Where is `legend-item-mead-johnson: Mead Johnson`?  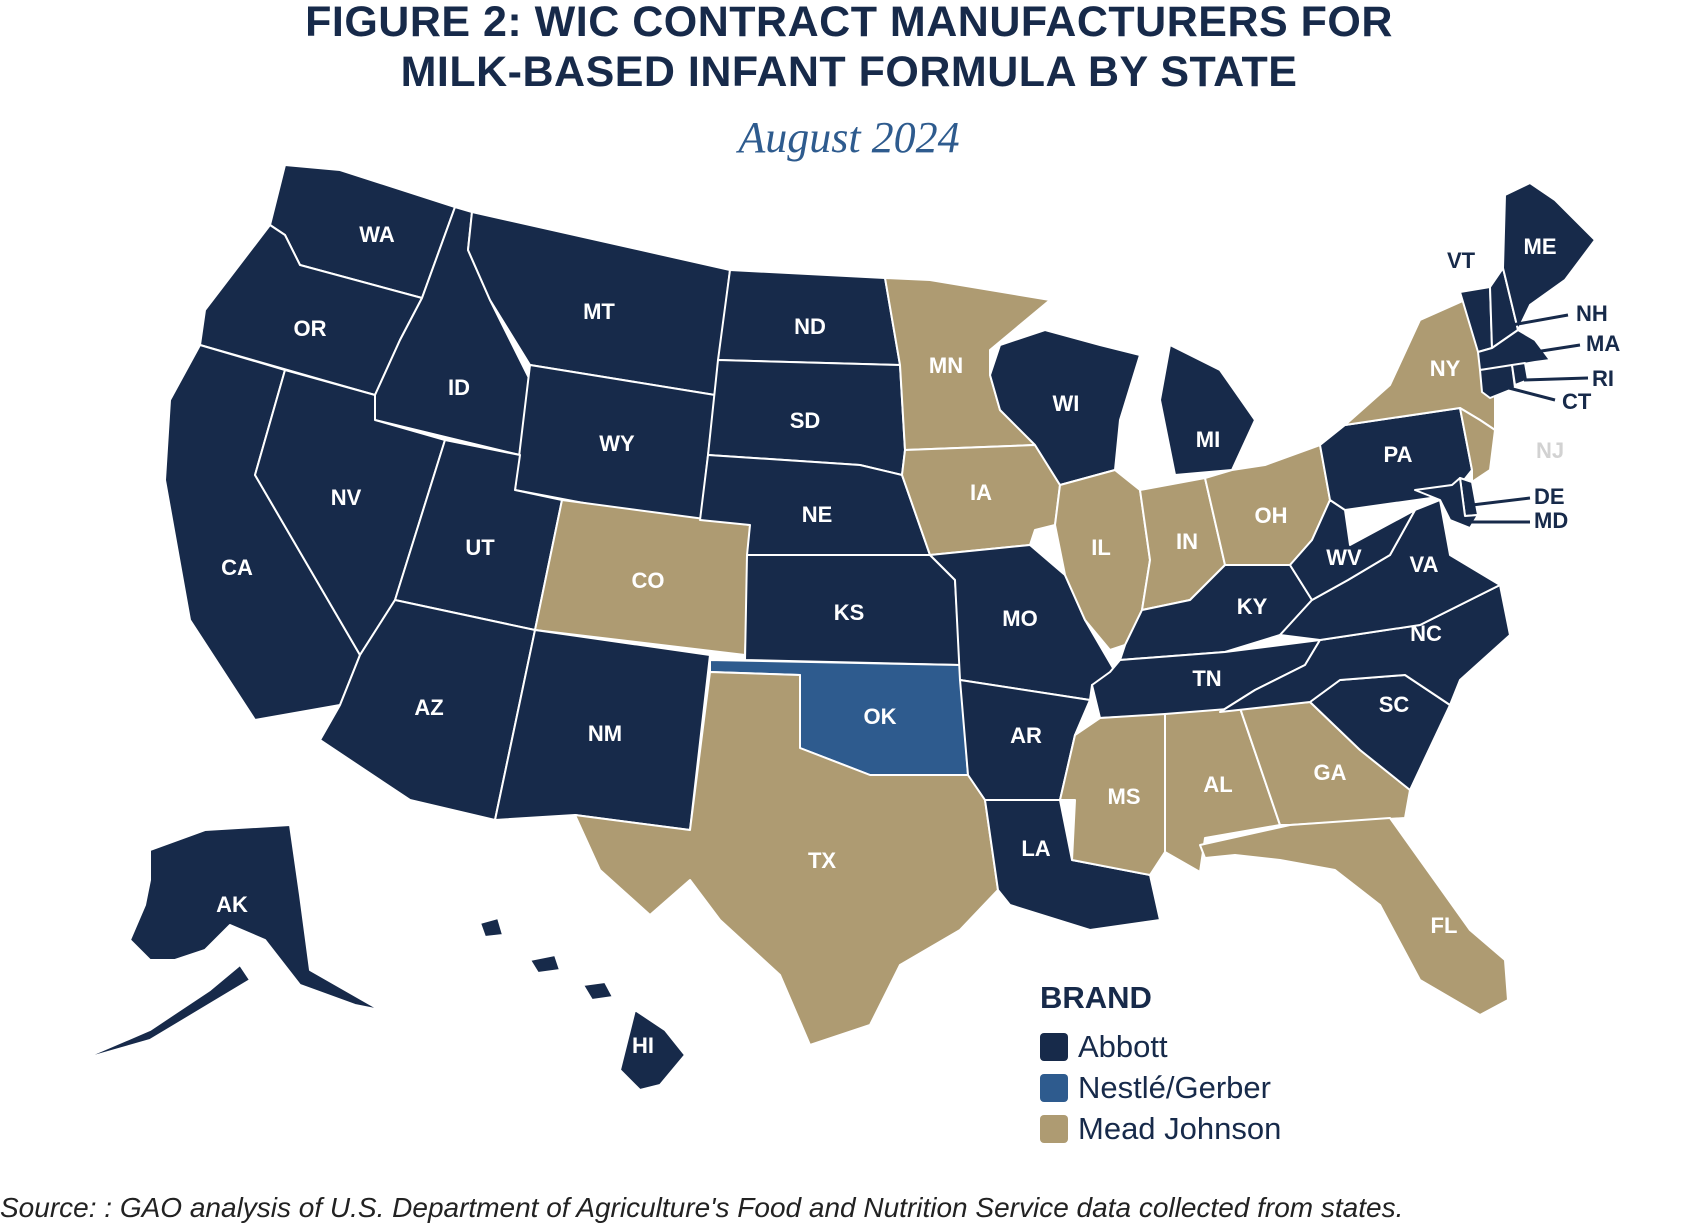
legend-item-mead-johnson: Mead Johnson is located at coordinates (1160, 1128).